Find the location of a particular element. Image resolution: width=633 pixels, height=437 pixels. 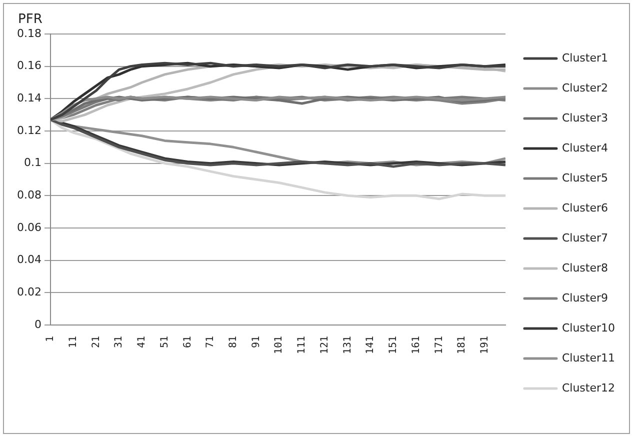

x-tick-label: 71 is located at coordinates (210, 342).